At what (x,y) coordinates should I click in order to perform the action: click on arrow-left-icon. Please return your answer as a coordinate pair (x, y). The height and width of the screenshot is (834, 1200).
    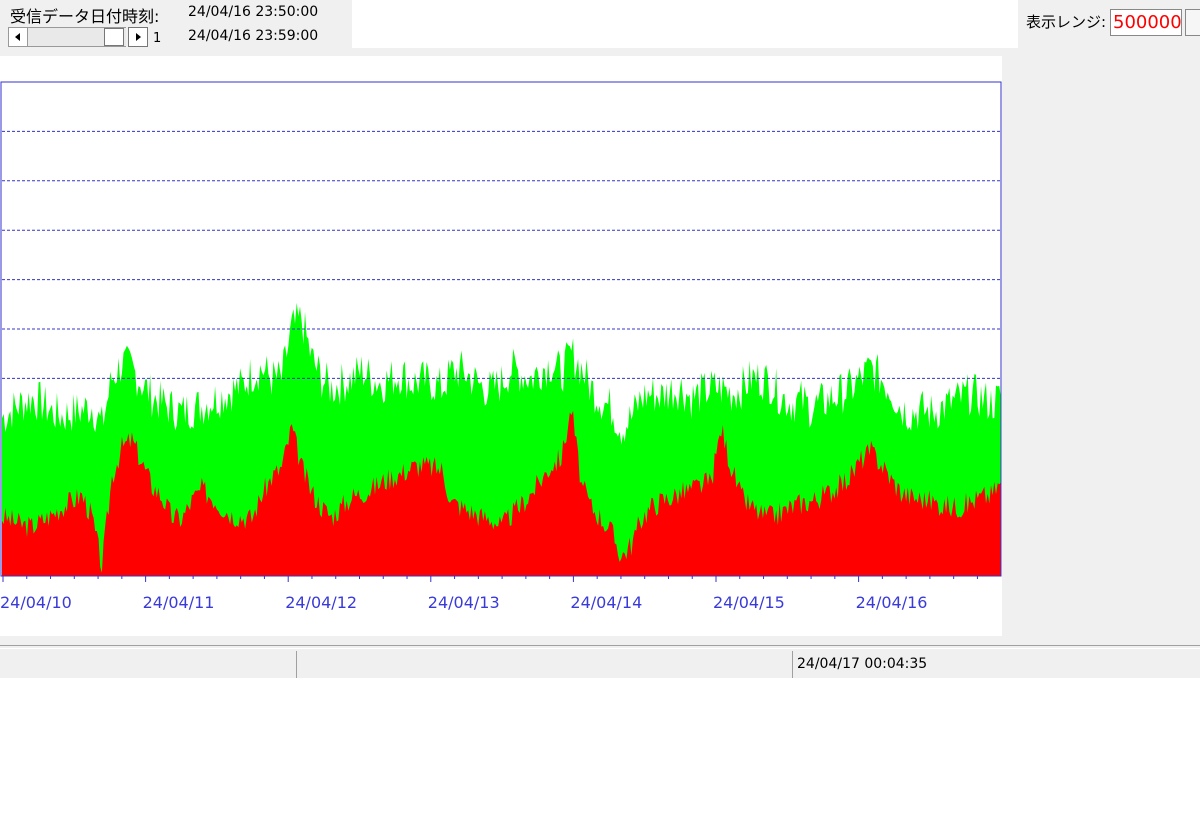
    Looking at the image, I should click on (17, 37).